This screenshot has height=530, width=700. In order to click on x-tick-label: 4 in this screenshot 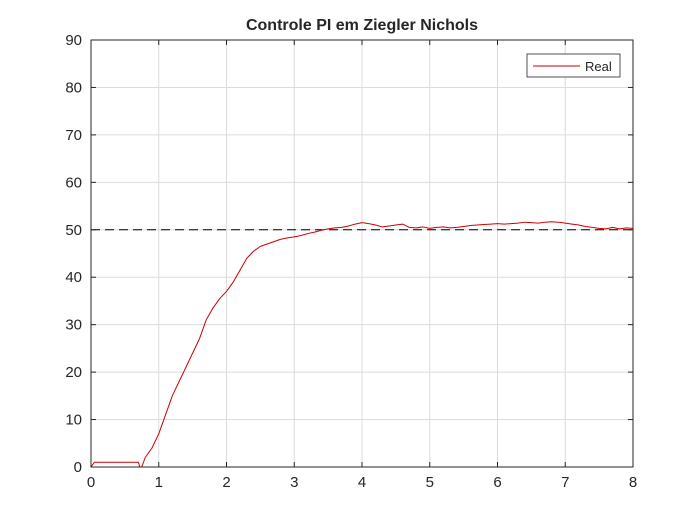, I will do `click(362, 482)`.